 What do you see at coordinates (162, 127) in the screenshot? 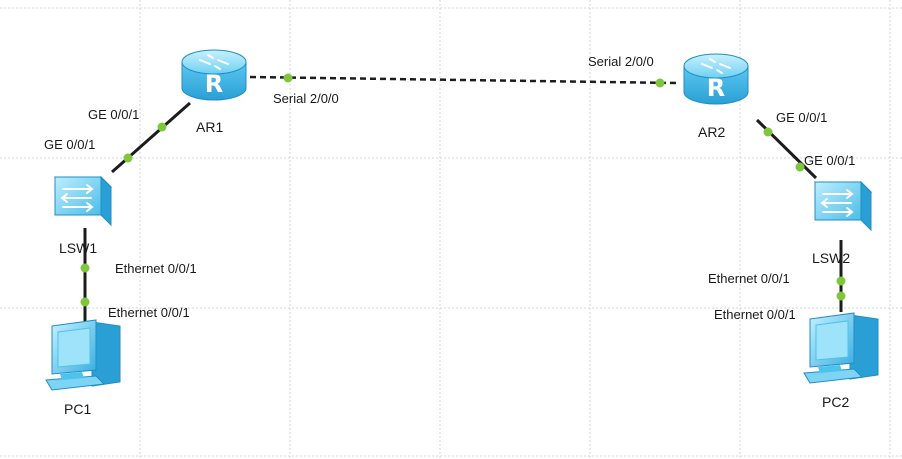
I see `port-dot-ar1-ge` at bounding box center [162, 127].